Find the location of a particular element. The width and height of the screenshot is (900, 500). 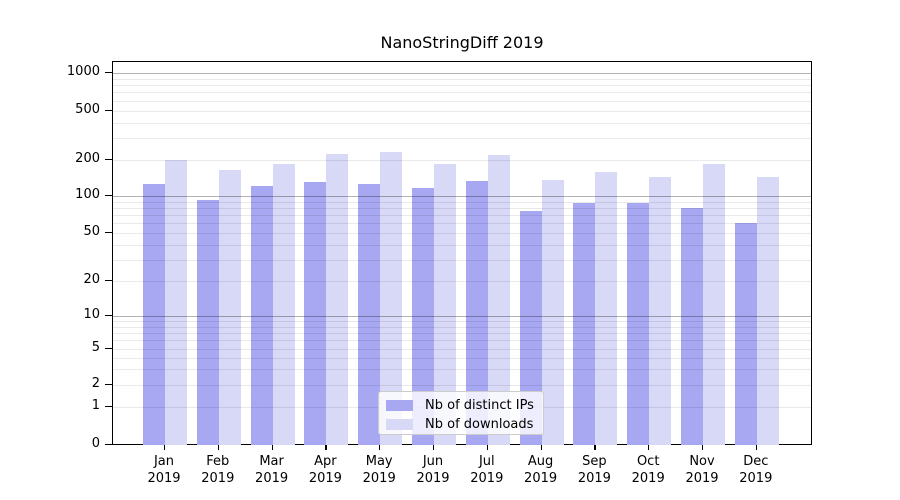

x-tick-mark-dec is located at coordinates (756, 447).